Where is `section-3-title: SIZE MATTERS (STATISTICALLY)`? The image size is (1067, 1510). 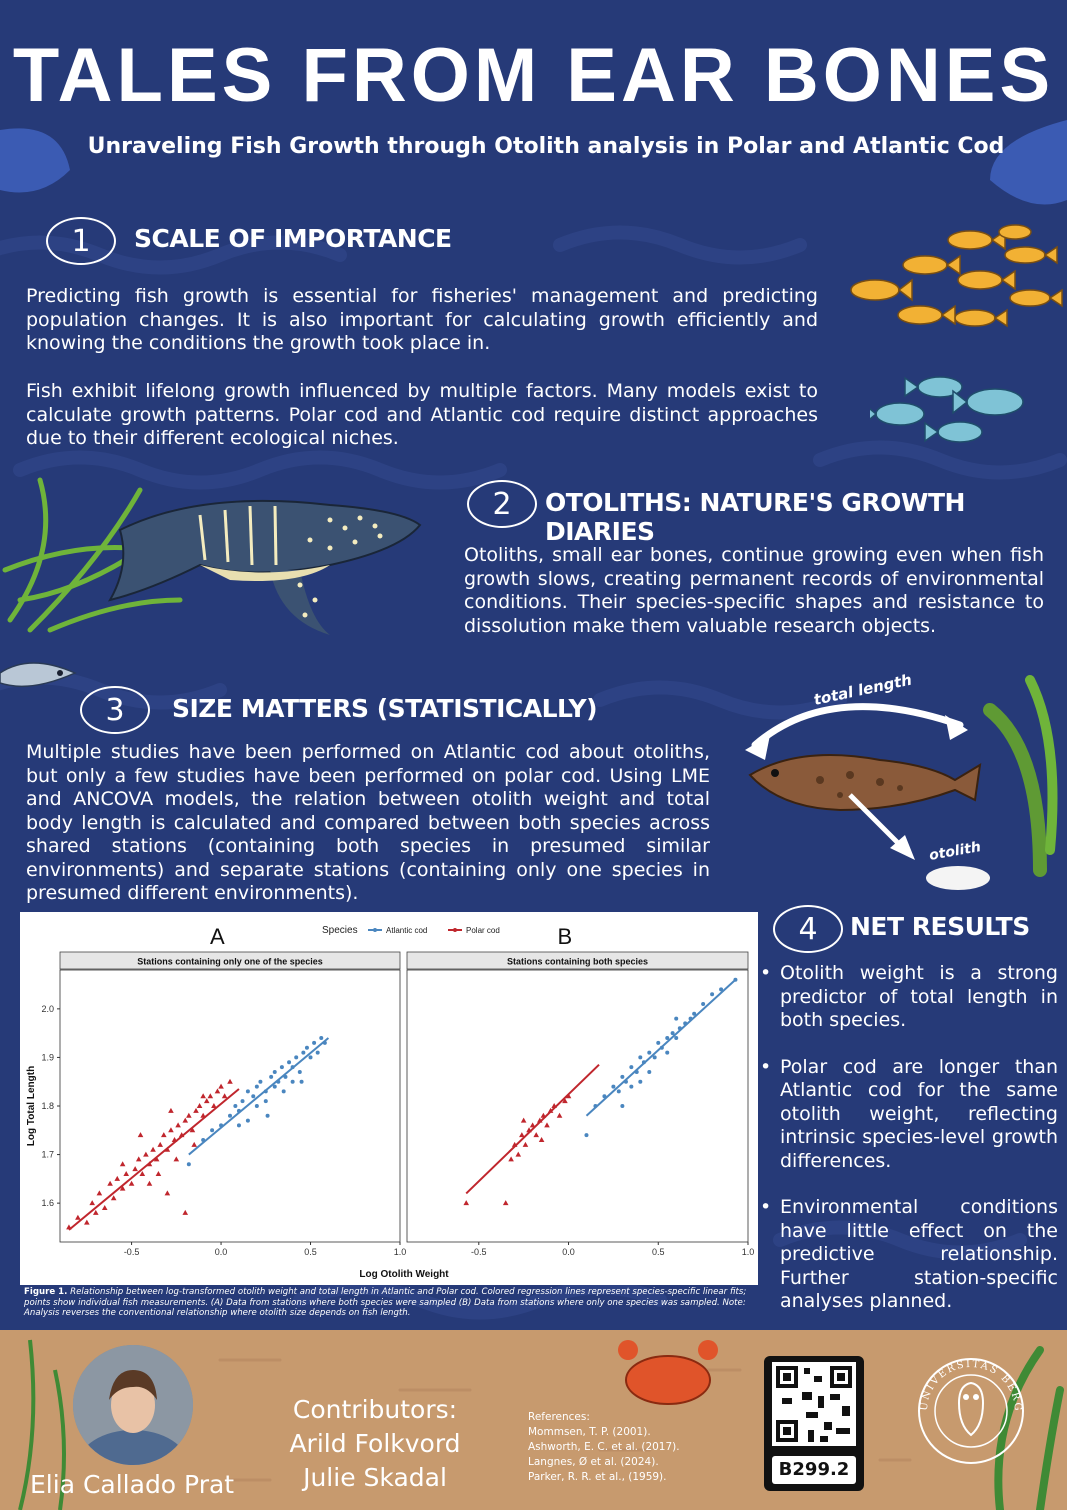 section-3-title: SIZE MATTERS (STATISTICALLY) is located at coordinates (385, 708).